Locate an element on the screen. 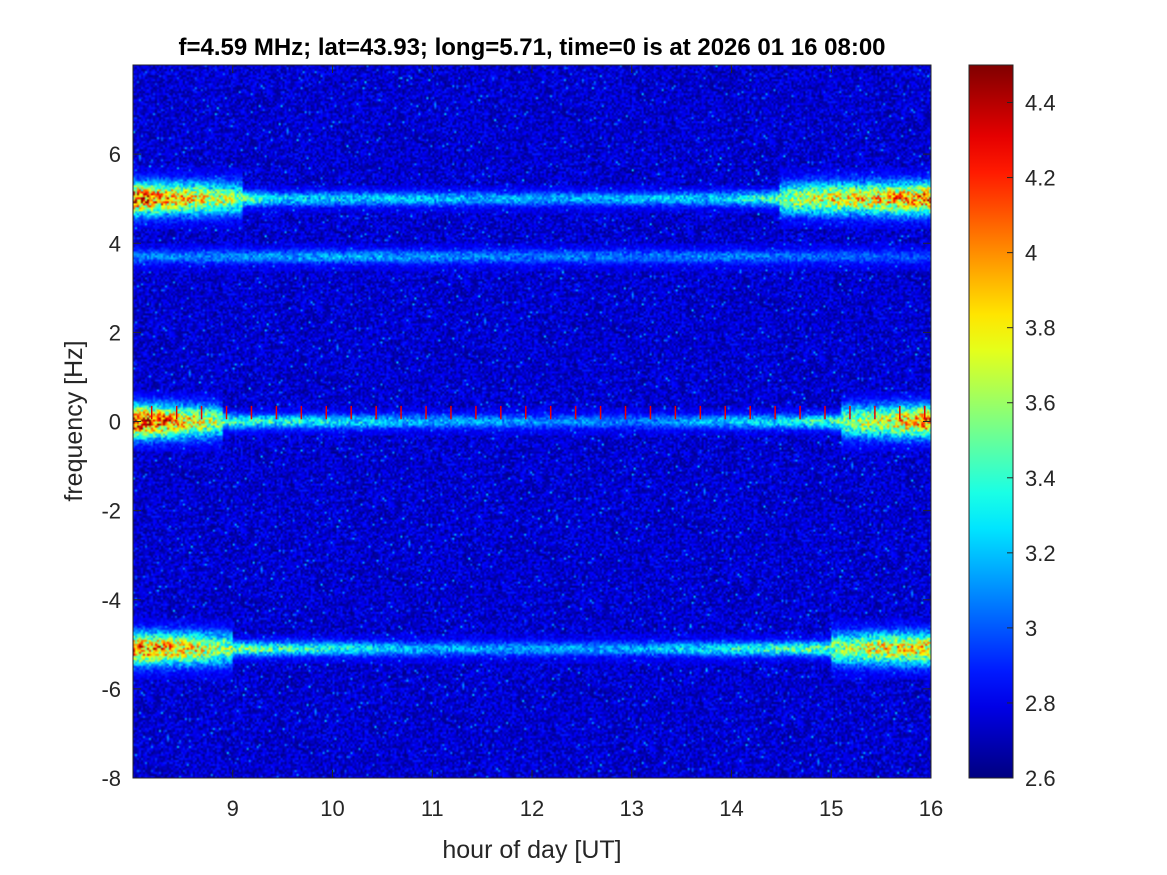  colorbar-tick-label: 4.2 is located at coordinates (1040, 178).